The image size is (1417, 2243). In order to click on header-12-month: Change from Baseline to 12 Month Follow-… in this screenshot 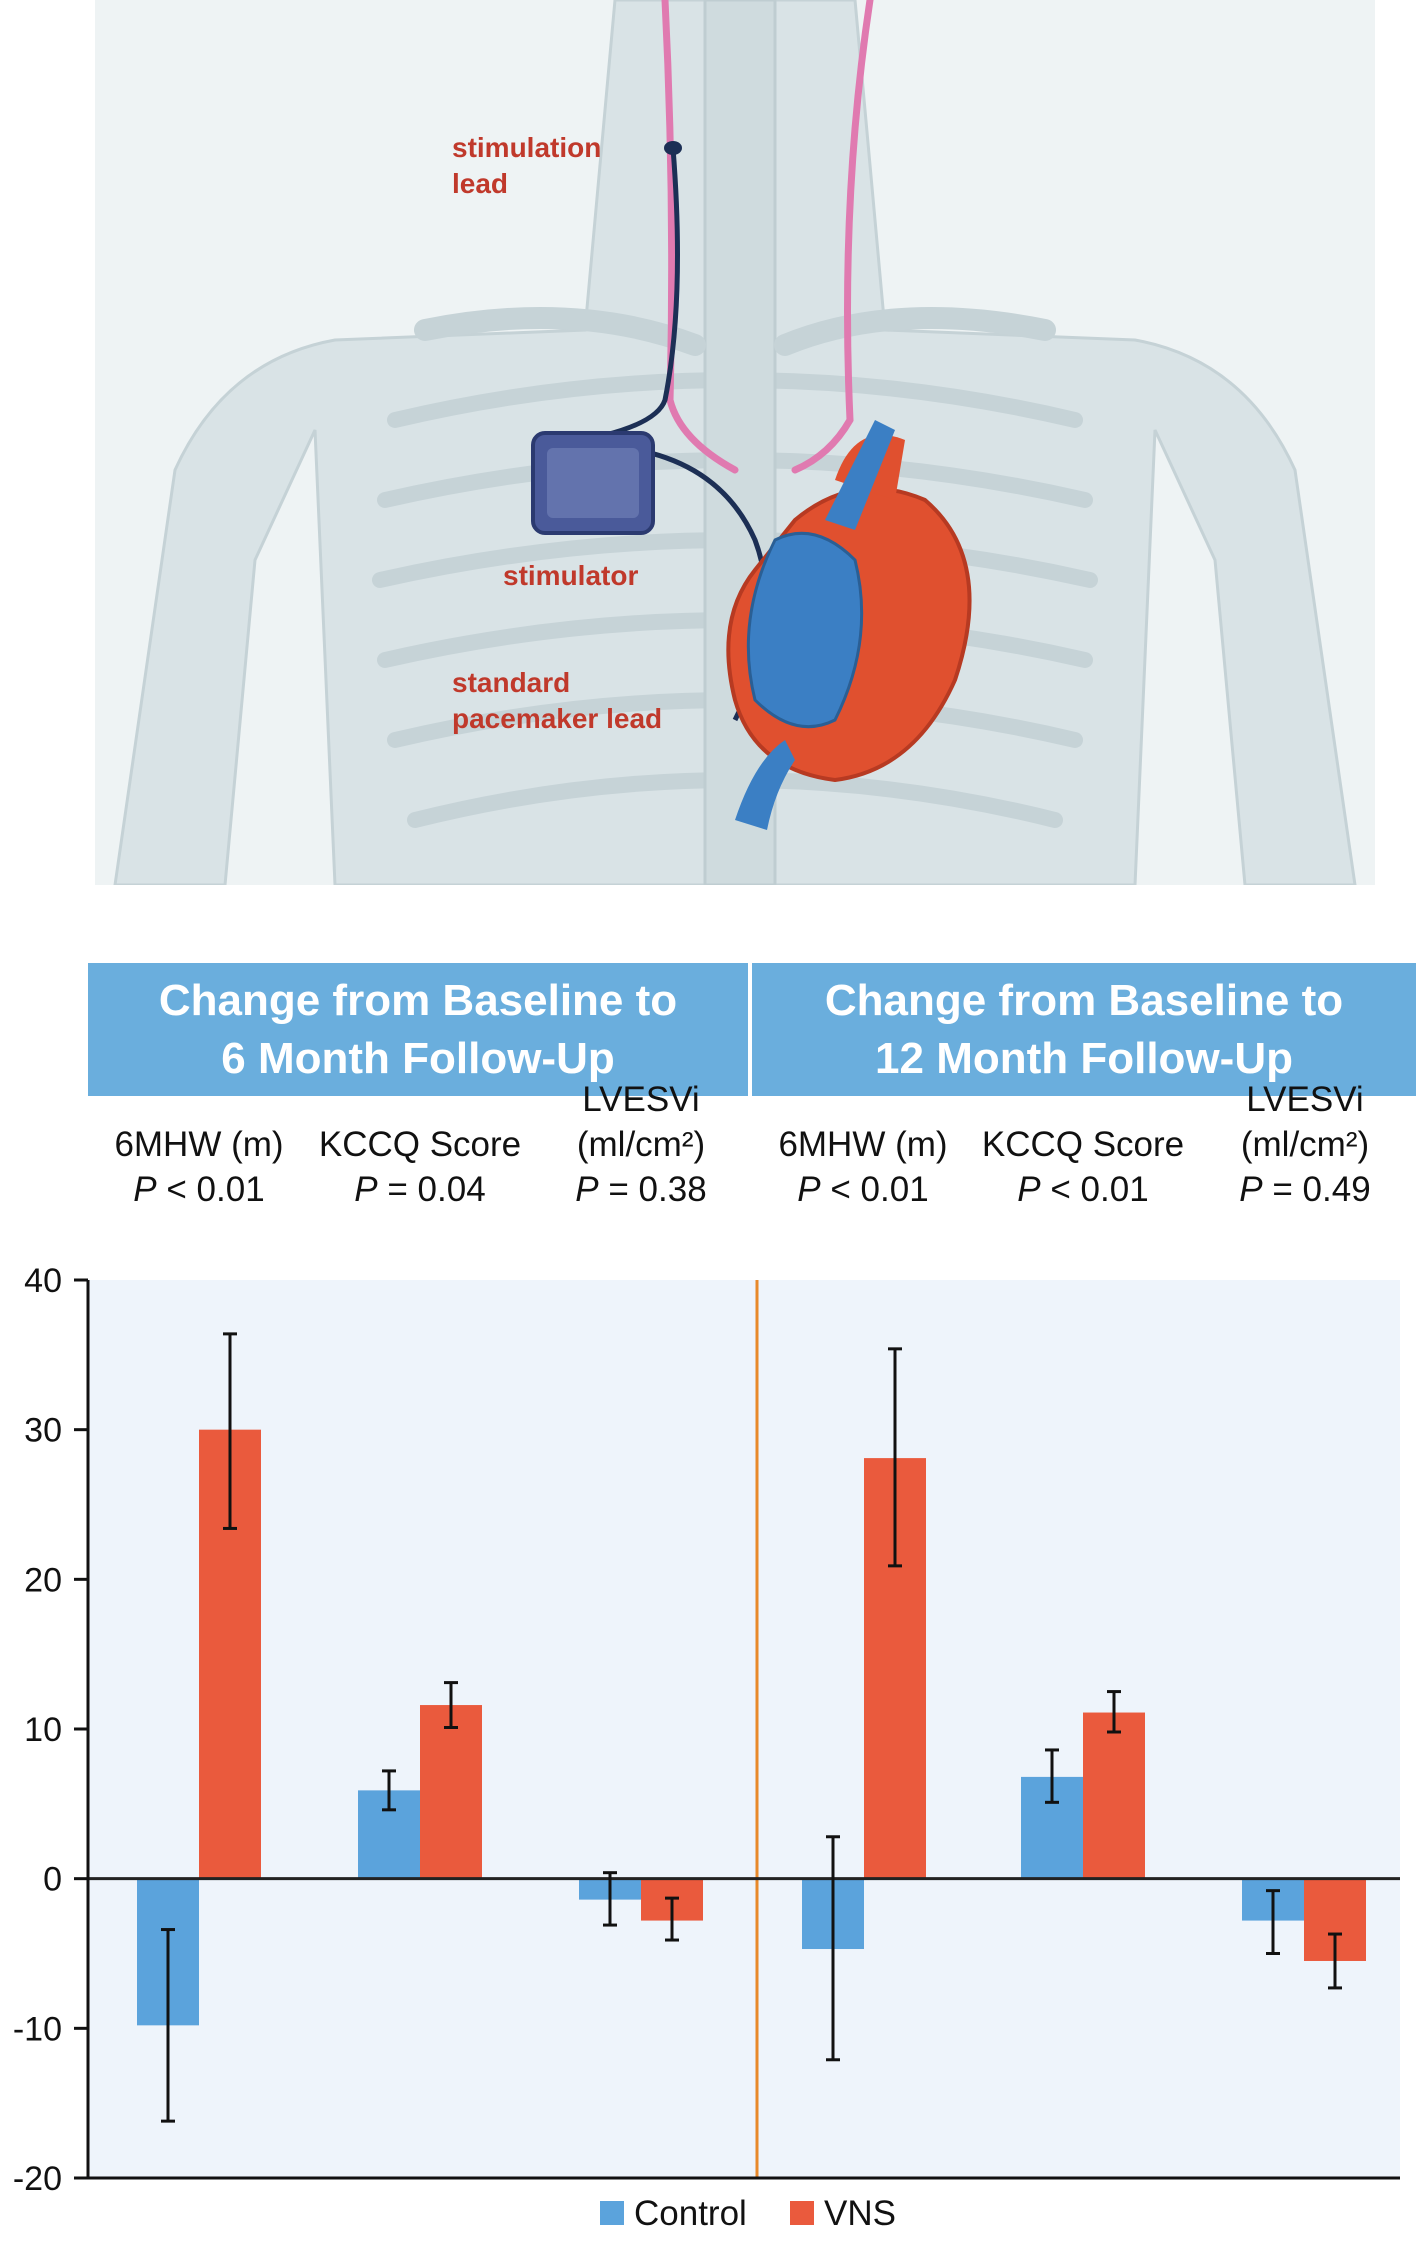, I will do `click(1084, 1029)`.